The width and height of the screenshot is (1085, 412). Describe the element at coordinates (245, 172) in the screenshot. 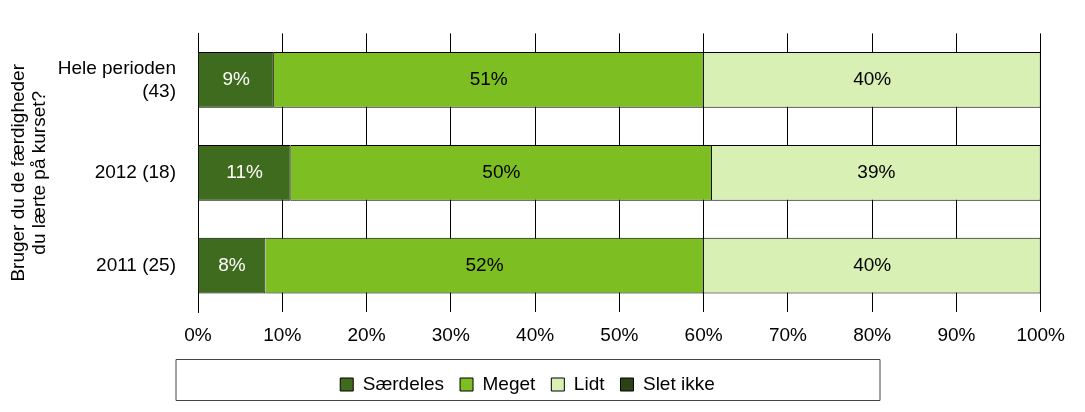

I see `data-label: 11%` at that location.